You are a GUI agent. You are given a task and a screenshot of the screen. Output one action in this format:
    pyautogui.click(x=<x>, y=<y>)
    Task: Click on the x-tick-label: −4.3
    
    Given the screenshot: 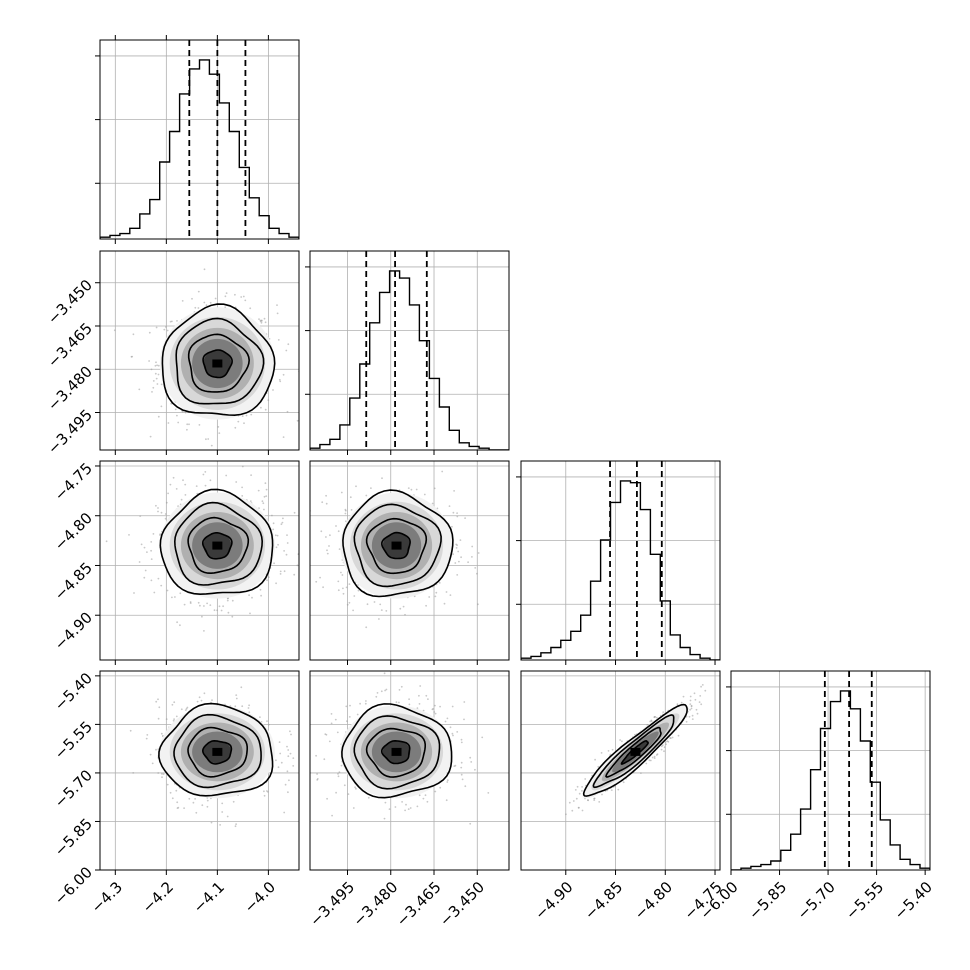 What is the action you would take?
    pyautogui.click(x=107, y=897)
    